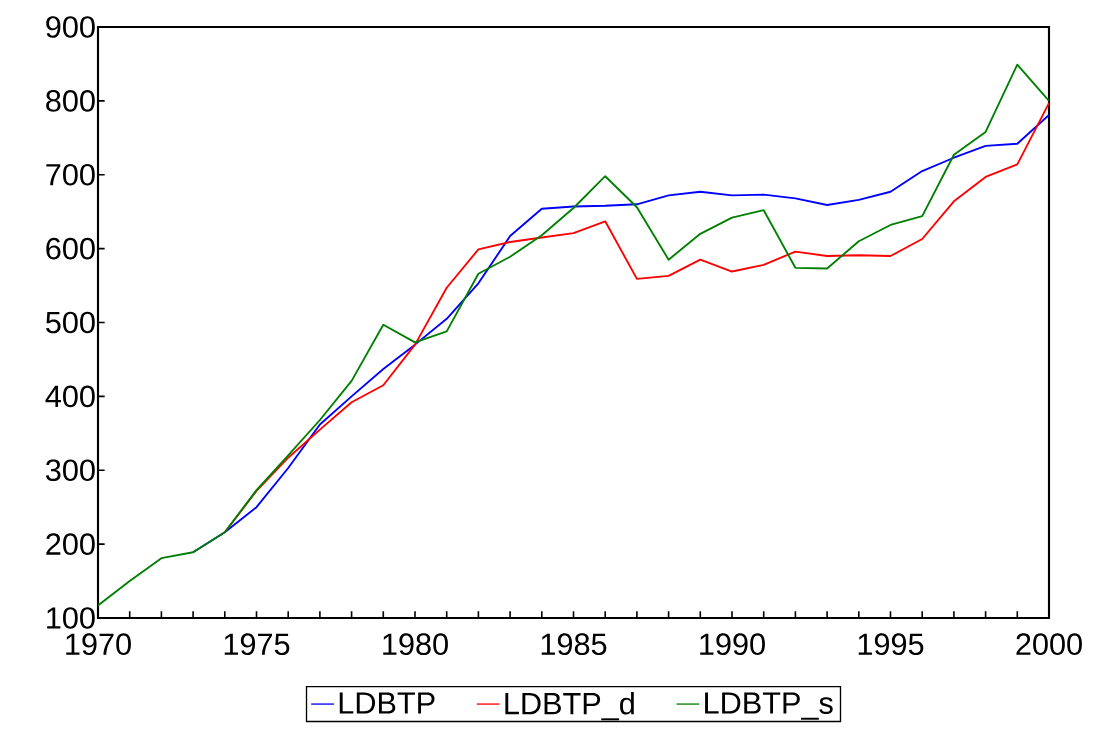 Image resolution: width=1104 pixels, height=755 pixels. I want to click on x-tick-label: 1980, so click(415, 644).